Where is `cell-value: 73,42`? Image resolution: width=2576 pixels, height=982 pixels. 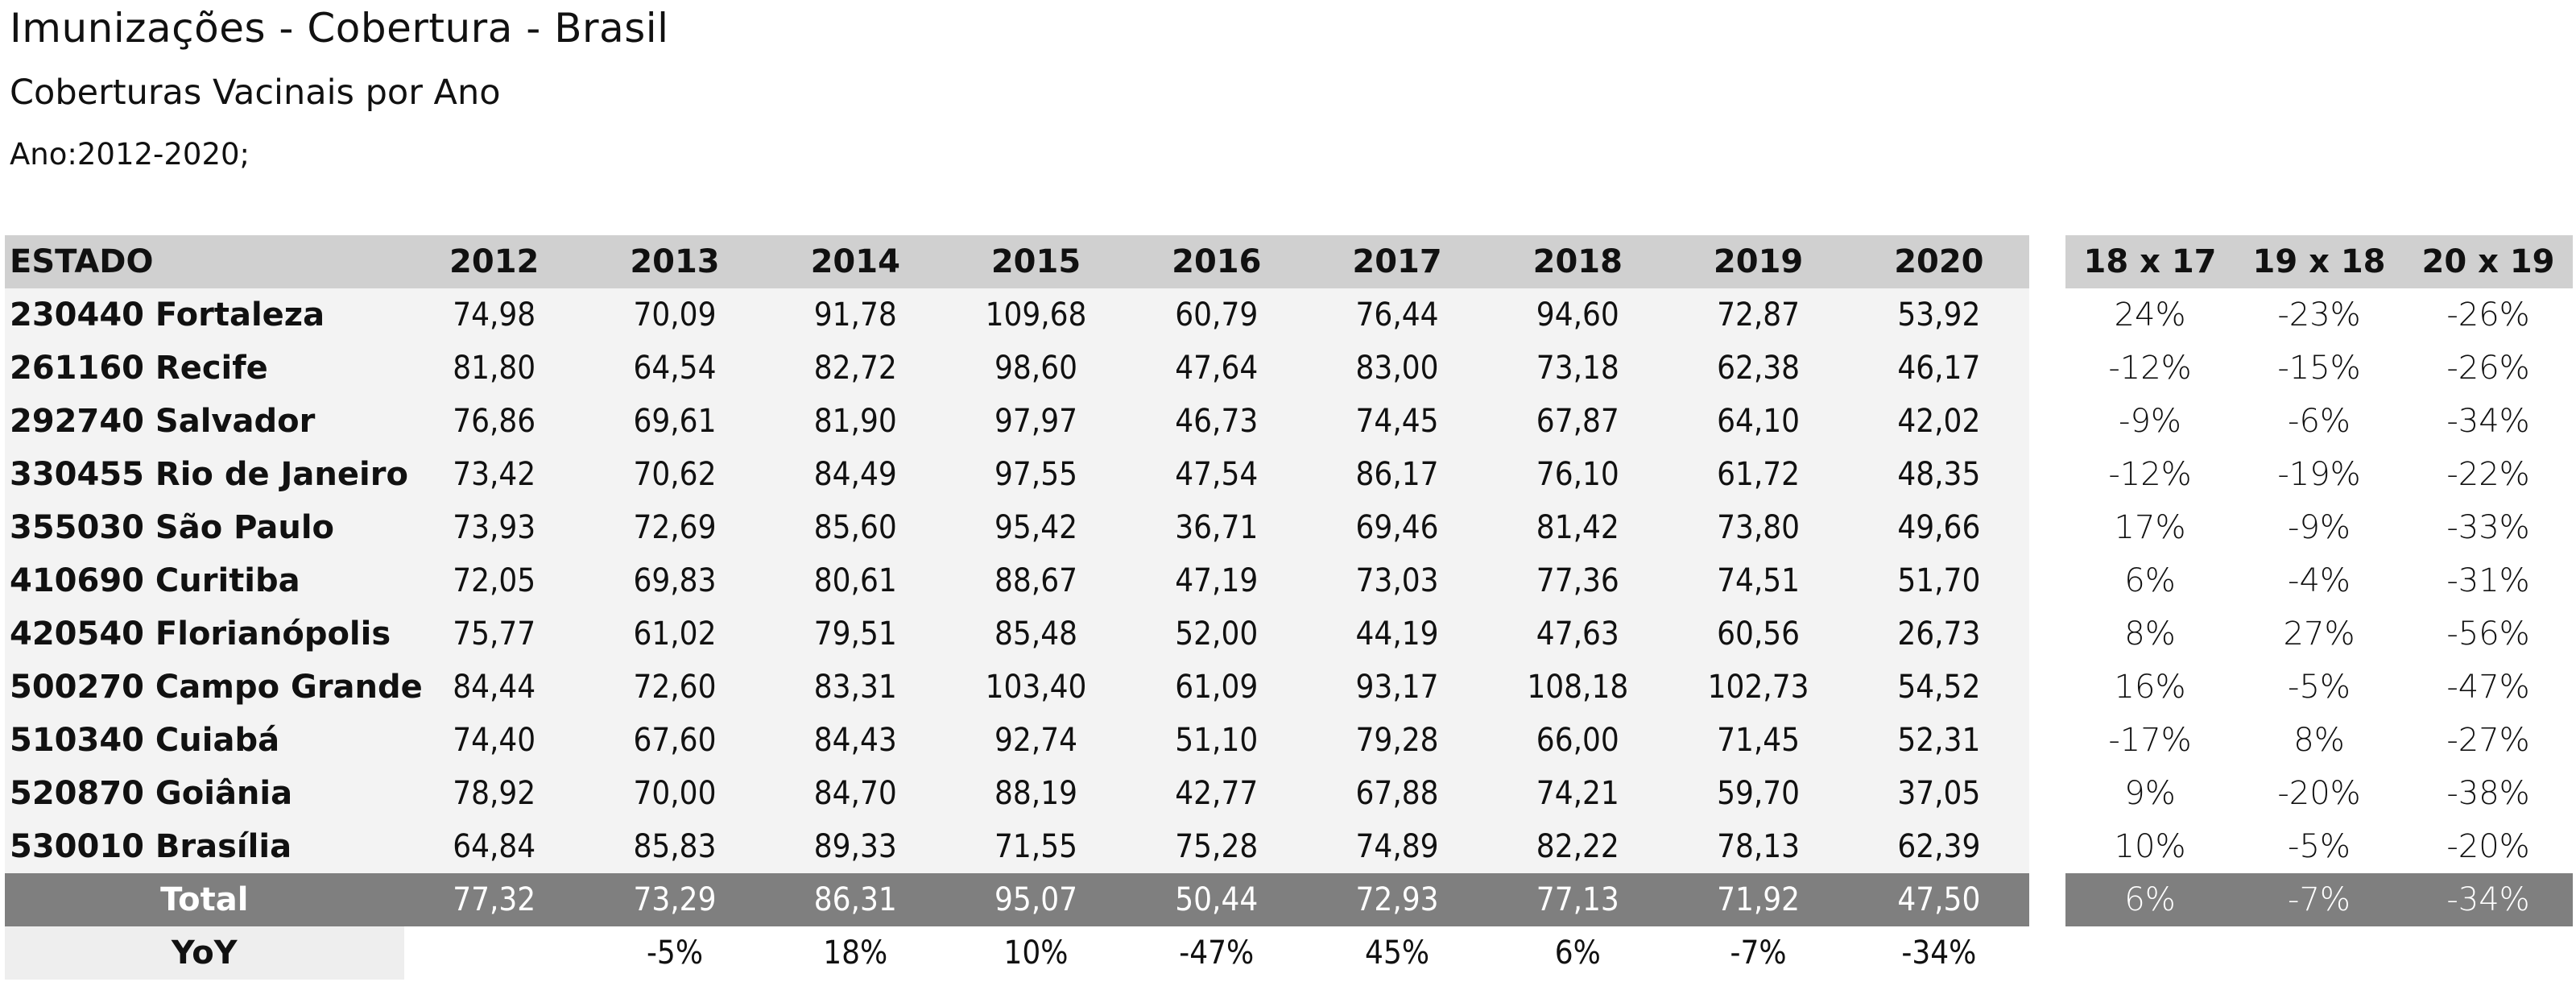 cell-value: 73,42 is located at coordinates (494, 474).